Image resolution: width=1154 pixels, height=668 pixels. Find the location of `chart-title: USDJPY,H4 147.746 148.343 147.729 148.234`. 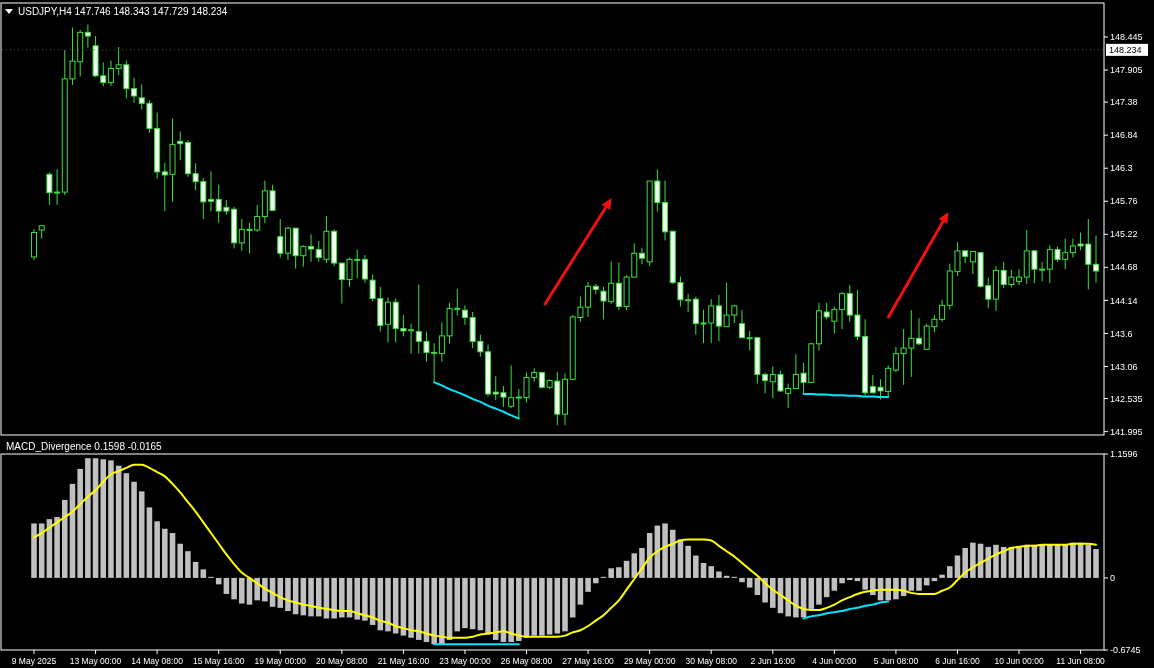

chart-title: USDJPY,H4 147.746 148.343 147.729 148.234 is located at coordinates (123, 11).